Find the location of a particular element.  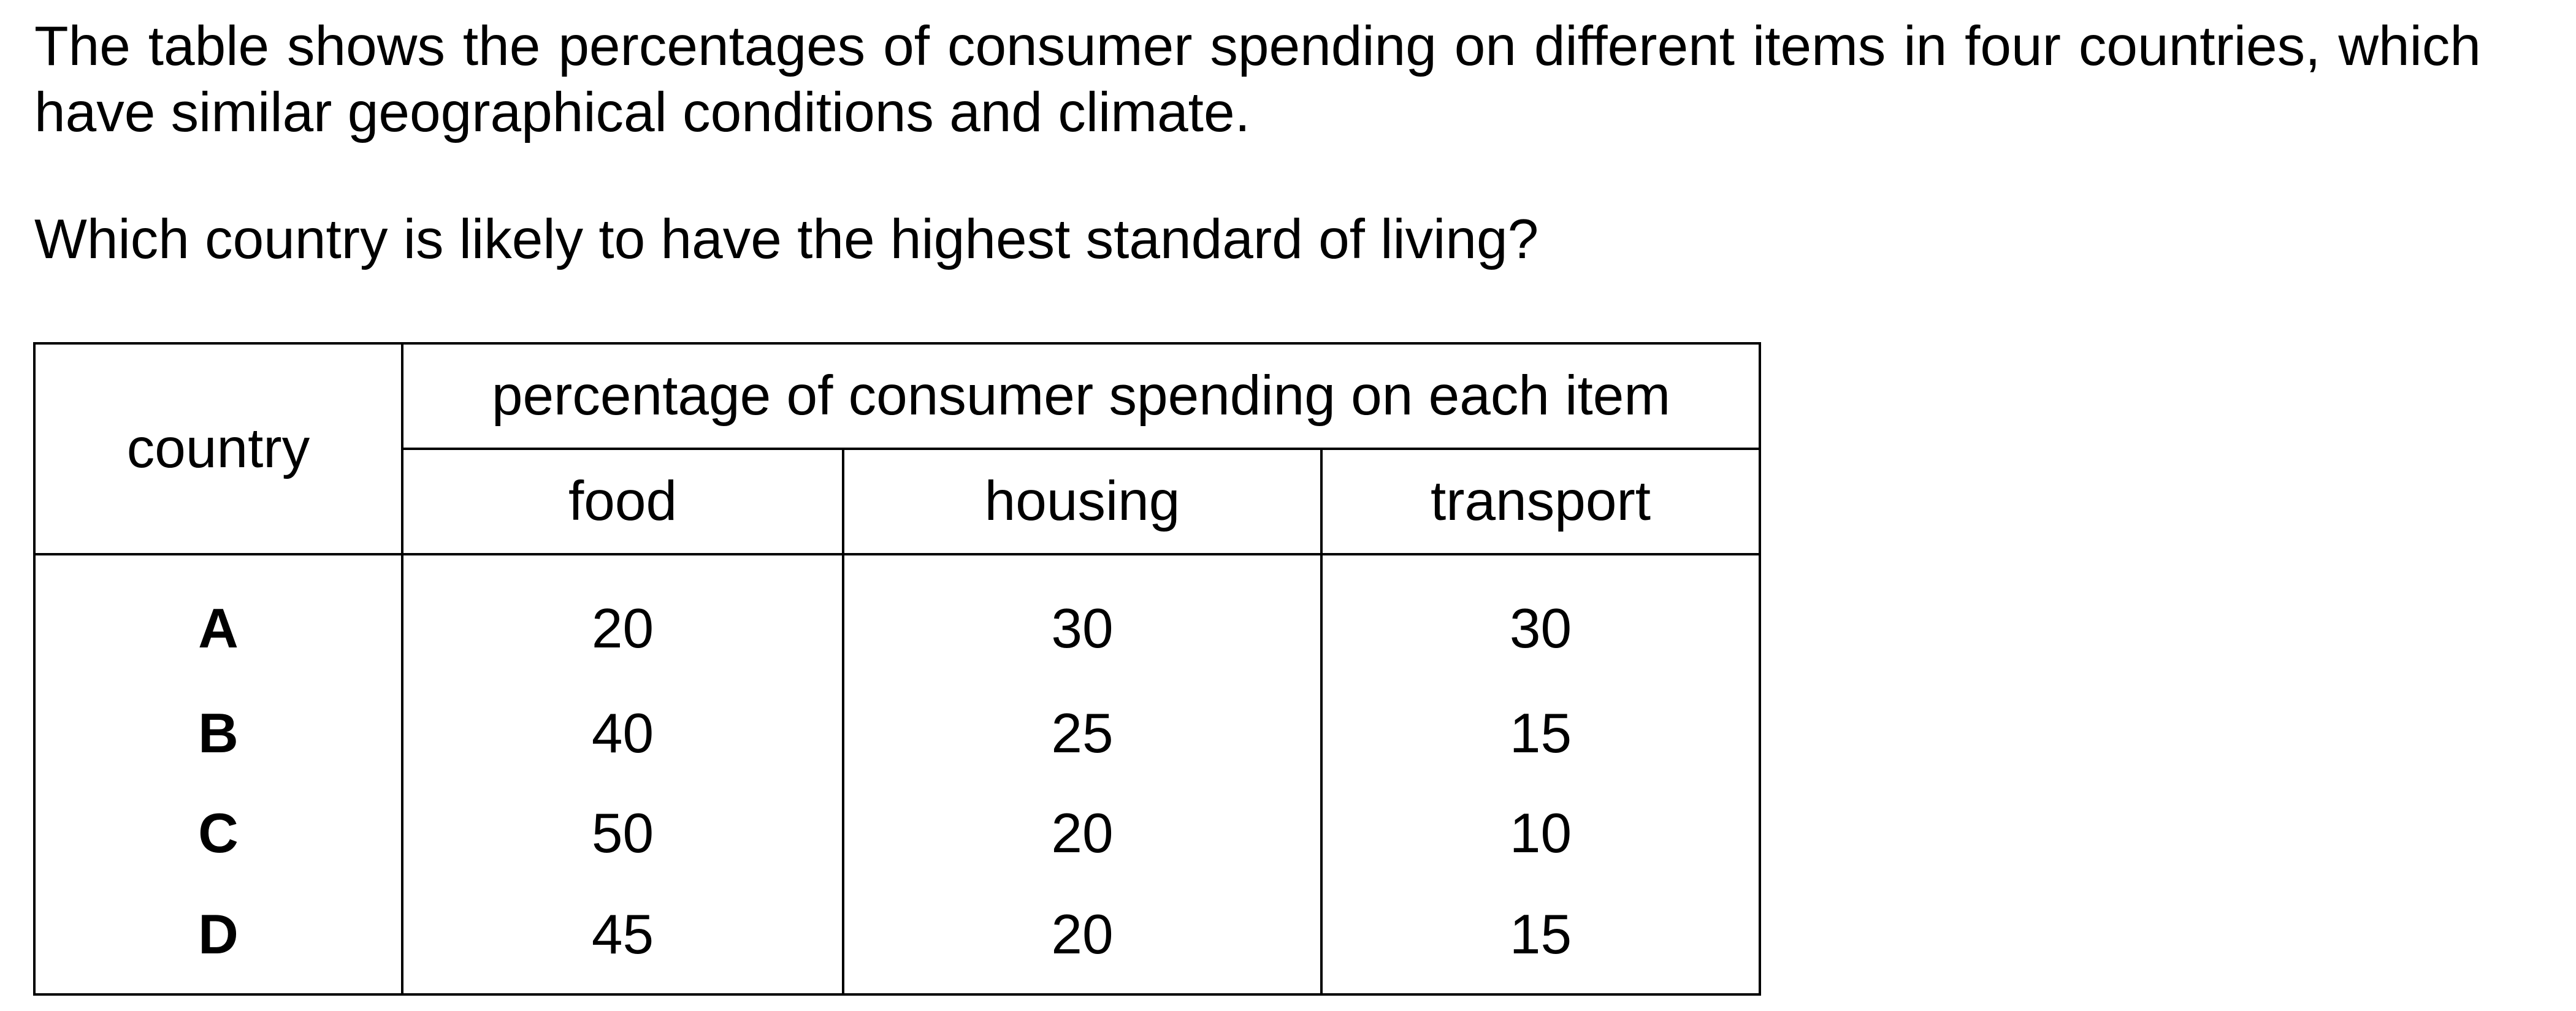

country-header: country is located at coordinates (218, 448).